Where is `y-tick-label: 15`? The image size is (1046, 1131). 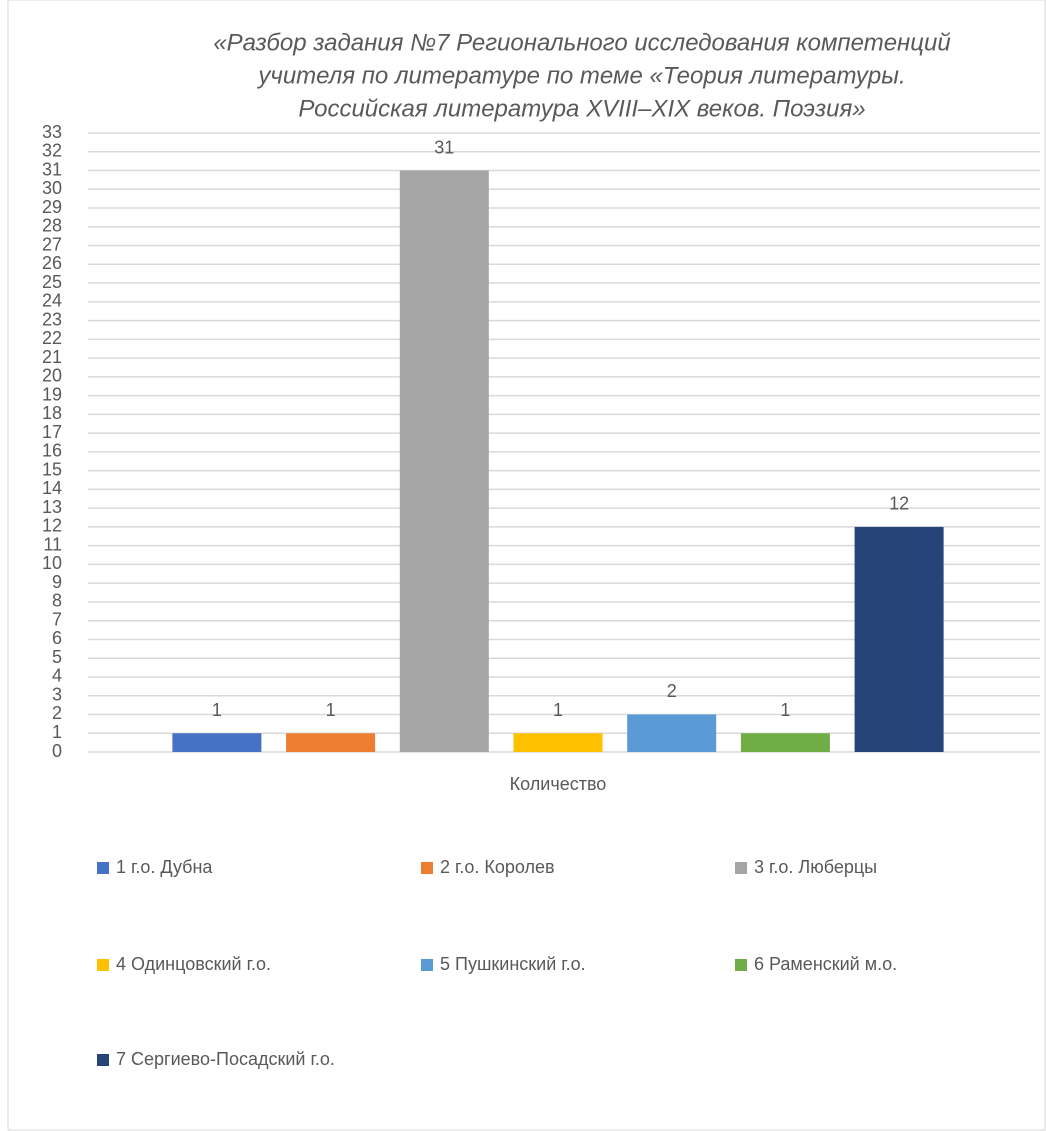
y-tick-label: 15 is located at coordinates (52, 469).